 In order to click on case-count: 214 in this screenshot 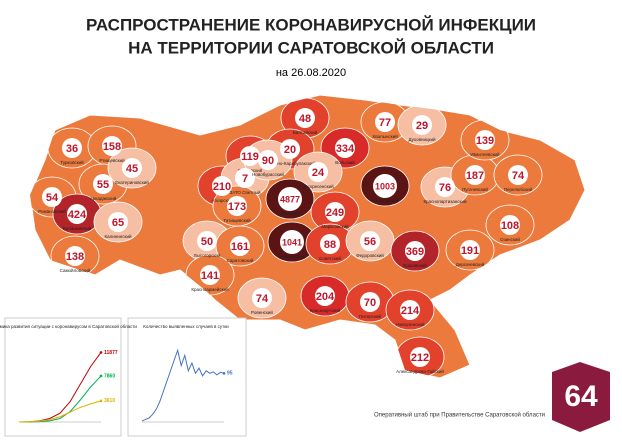, I will do `click(410, 311)`.